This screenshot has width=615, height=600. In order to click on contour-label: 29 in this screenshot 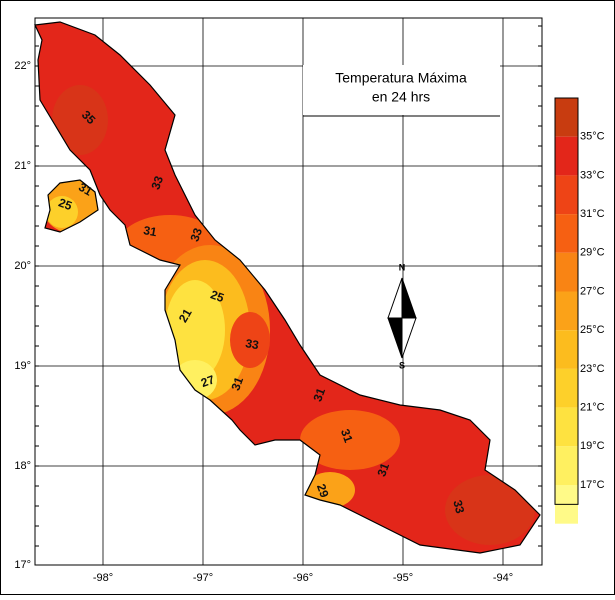, I will do `click(323, 491)`.